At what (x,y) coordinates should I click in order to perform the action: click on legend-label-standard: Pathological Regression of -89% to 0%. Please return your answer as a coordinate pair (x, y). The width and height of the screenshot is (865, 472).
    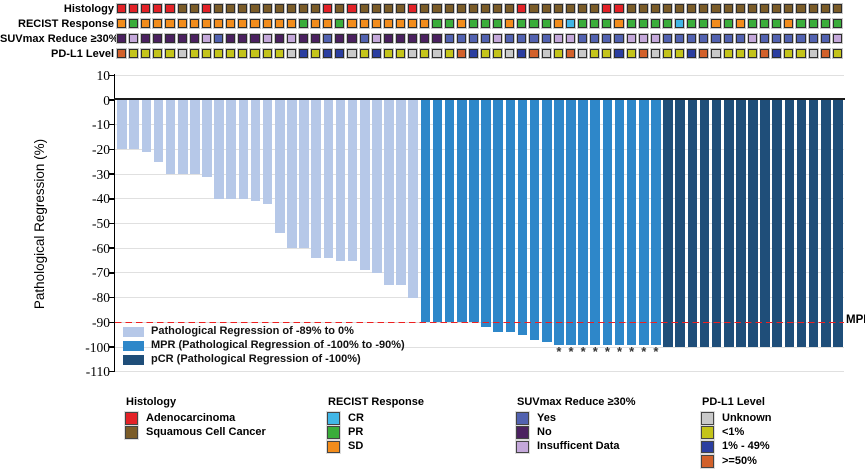
    Looking at the image, I should click on (252, 331).